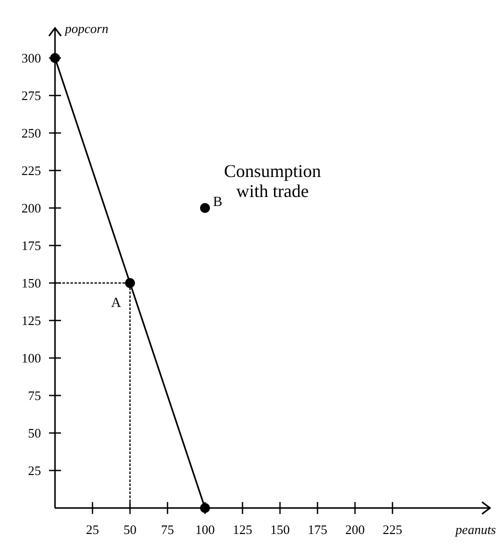  Describe the element at coordinates (217, 202) in the screenshot. I see `annotation: B` at that location.